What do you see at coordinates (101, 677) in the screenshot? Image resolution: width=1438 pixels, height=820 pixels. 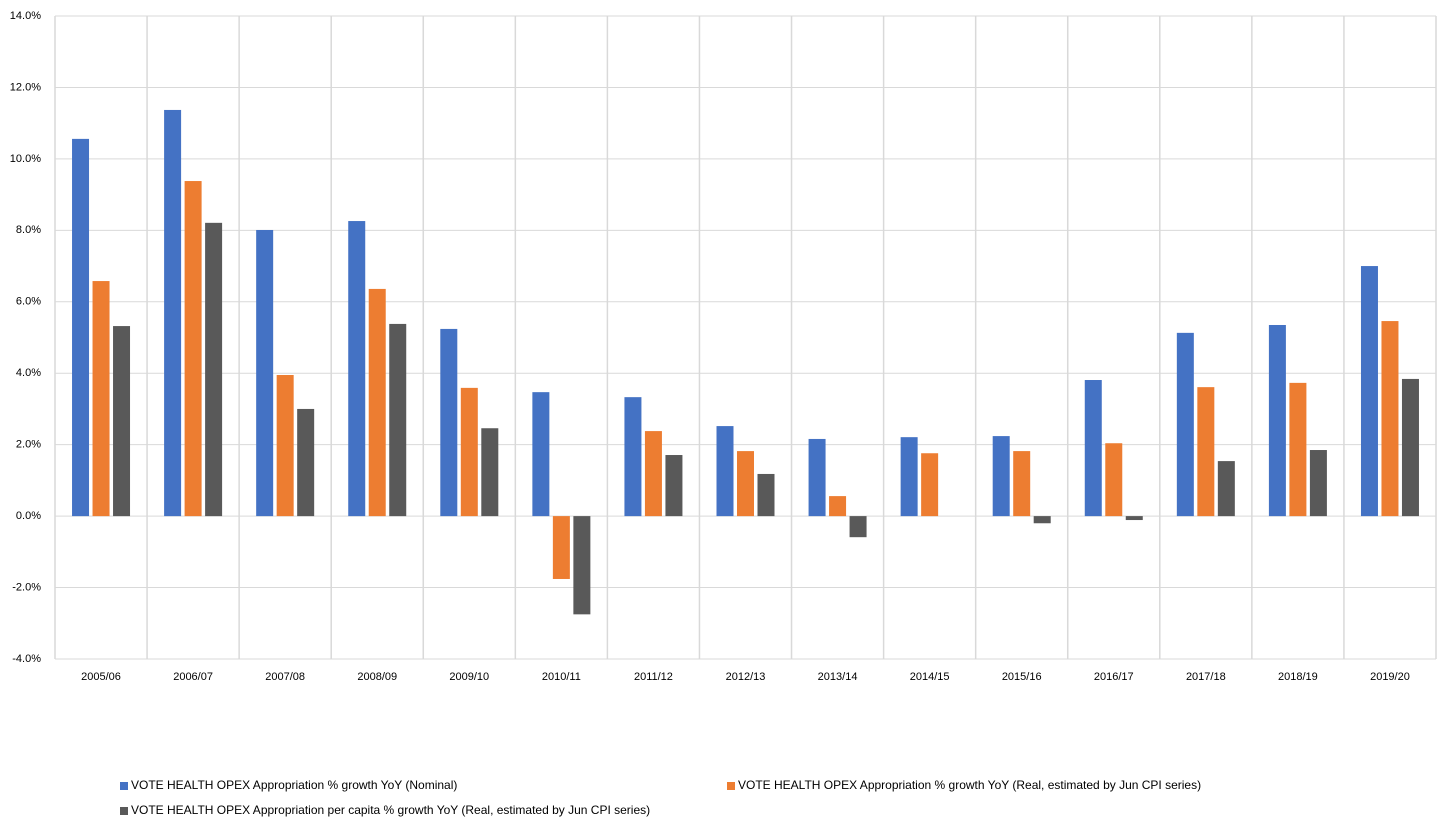 I see `x-tick-label: 2005/06` at bounding box center [101, 677].